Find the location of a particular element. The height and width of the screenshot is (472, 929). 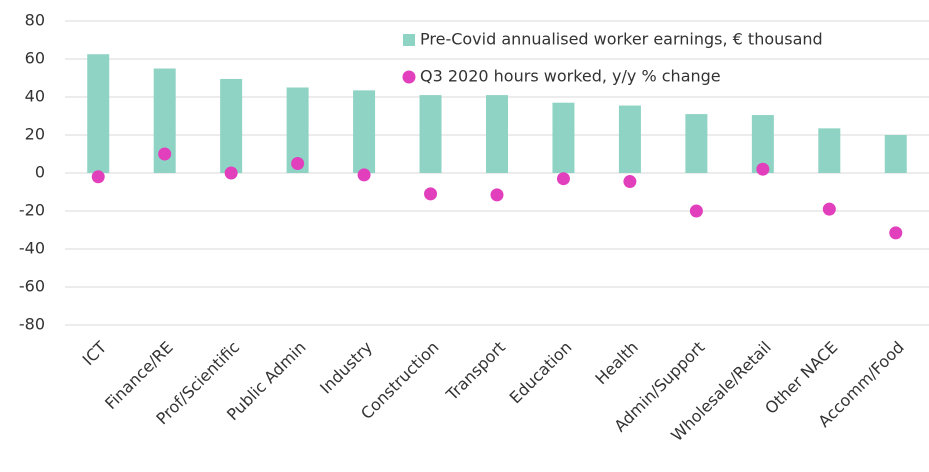

y-tick-label: 20 is located at coordinates (35, 134).